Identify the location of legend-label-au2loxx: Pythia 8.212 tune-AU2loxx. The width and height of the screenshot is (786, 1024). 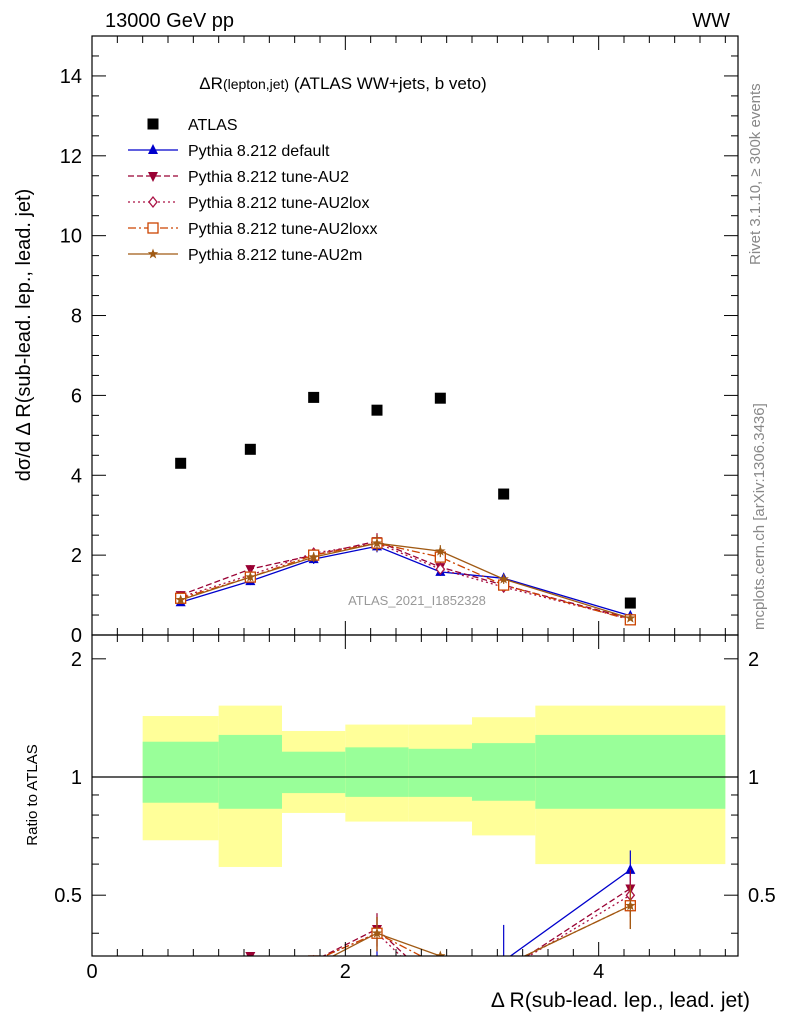
(282, 229).